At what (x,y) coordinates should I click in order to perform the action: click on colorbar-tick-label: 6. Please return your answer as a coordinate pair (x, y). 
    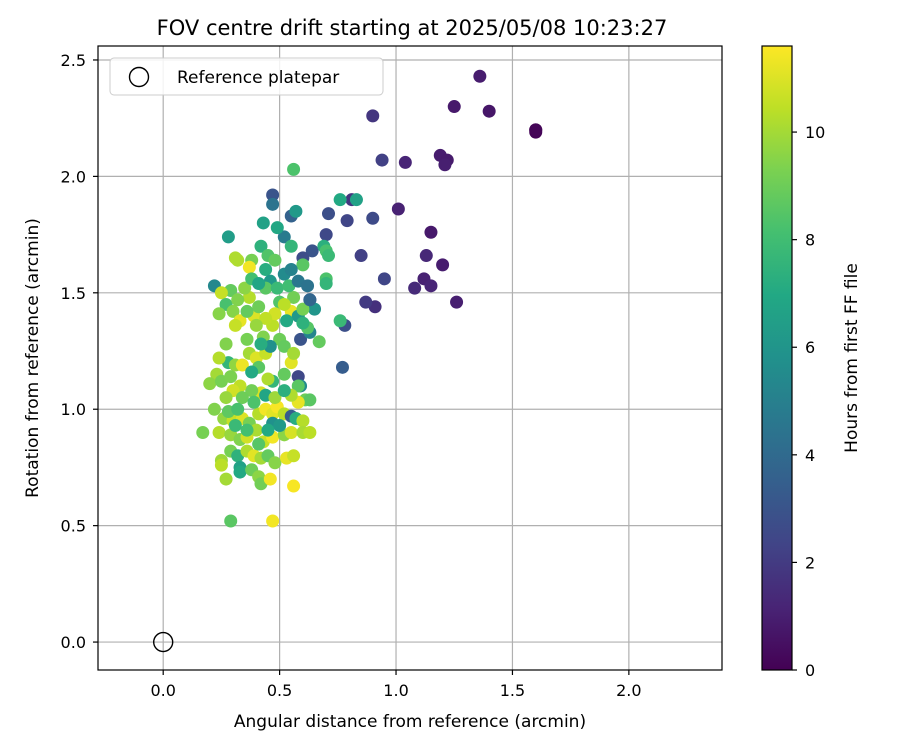
    Looking at the image, I should click on (810, 347).